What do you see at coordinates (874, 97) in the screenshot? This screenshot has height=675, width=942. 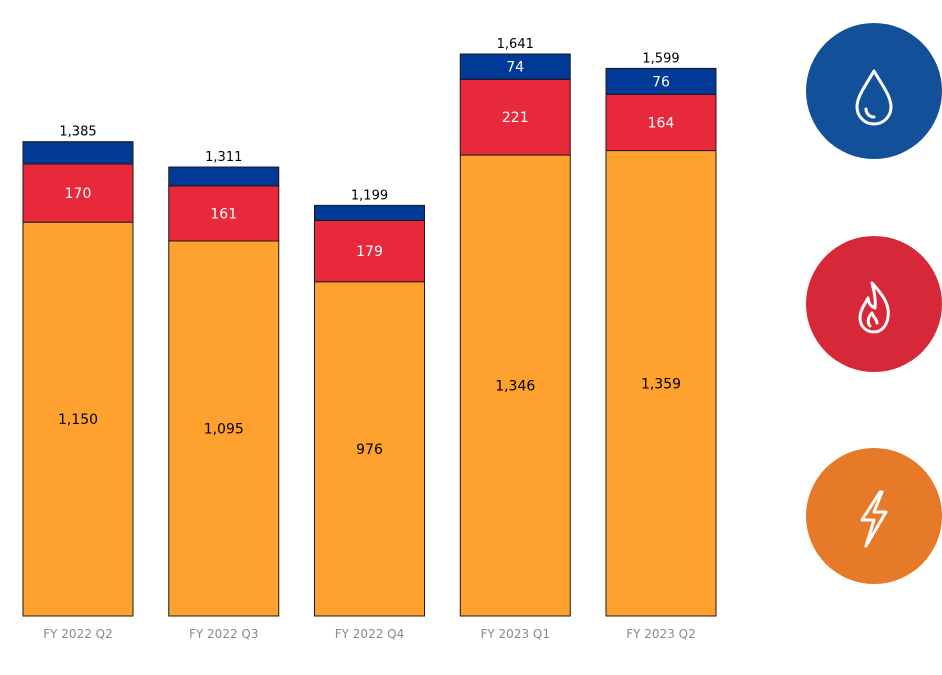 I see `water-drop-icon` at bounding box center [874, 97].